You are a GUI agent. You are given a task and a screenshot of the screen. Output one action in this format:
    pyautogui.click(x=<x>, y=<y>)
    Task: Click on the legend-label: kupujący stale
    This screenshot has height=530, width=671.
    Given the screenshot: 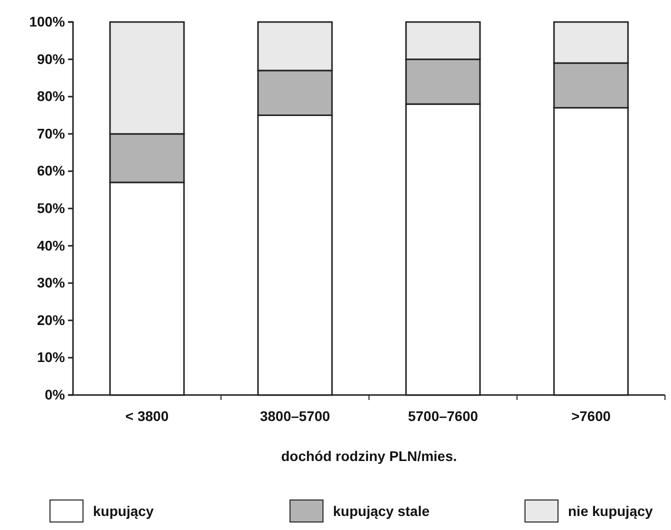 What is the action you would take?
    pyautogui.click(x=381, y=511)
    